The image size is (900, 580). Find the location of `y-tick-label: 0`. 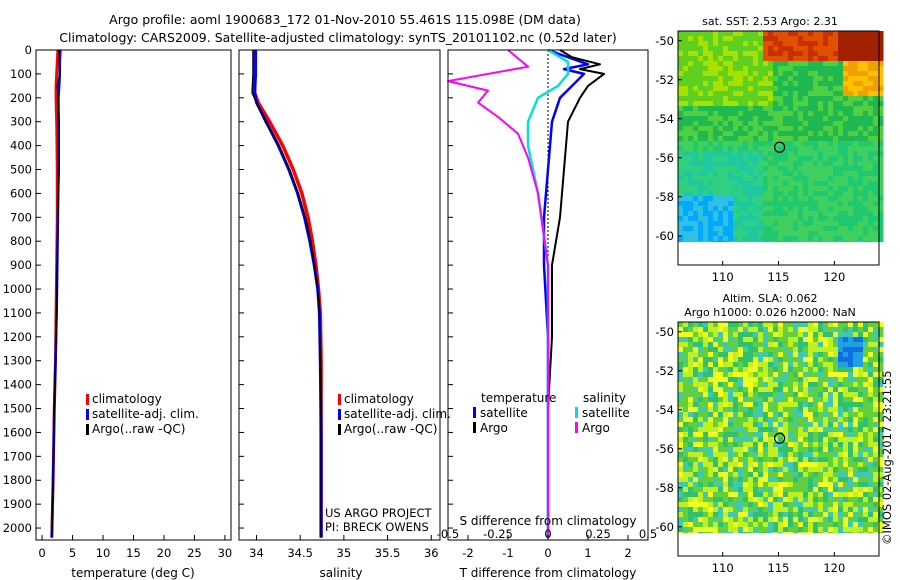

y-tick-label: 0 is located at coordinates (28, 50).